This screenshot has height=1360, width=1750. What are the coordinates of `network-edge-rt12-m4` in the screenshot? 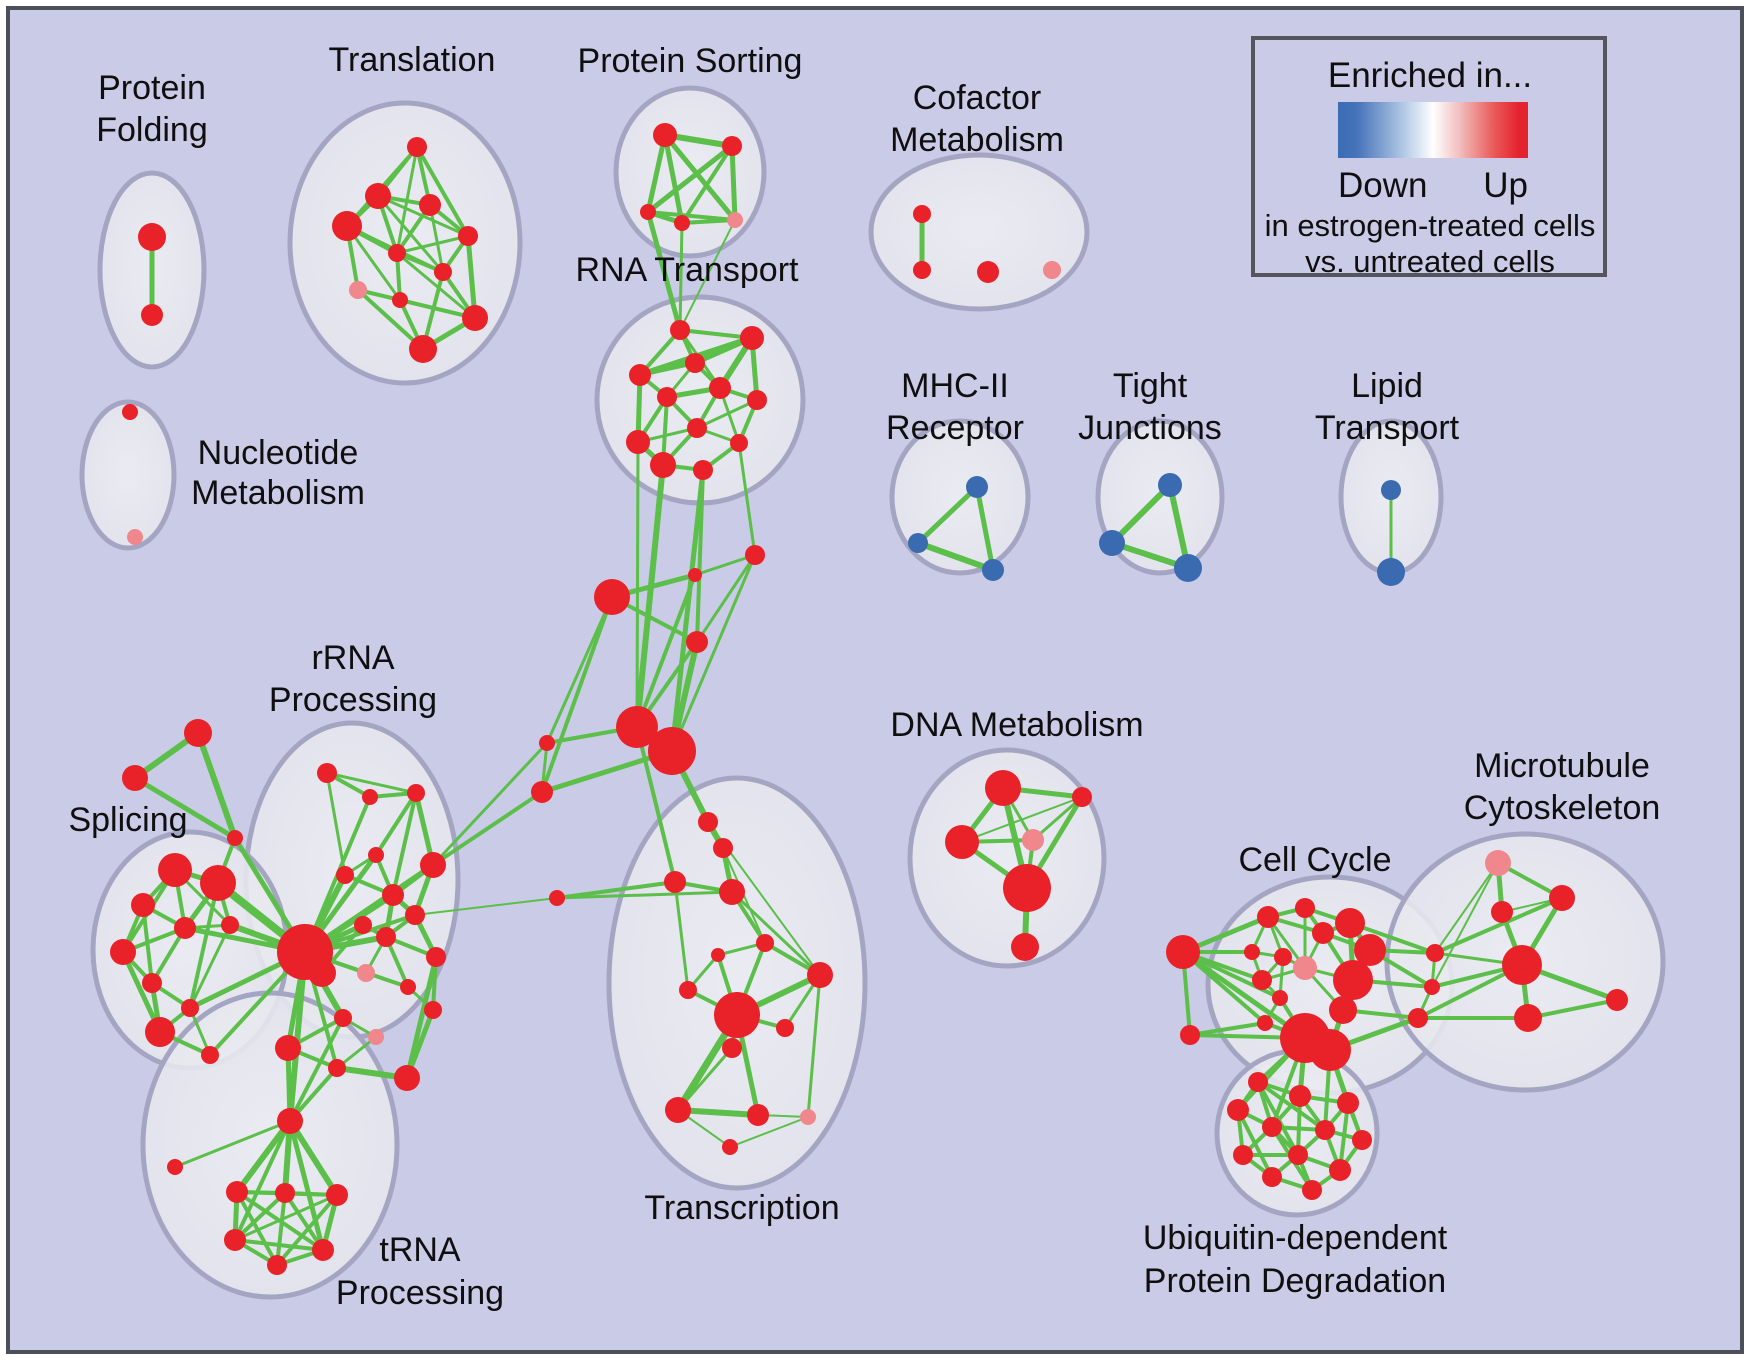 It's located at (700, 556).